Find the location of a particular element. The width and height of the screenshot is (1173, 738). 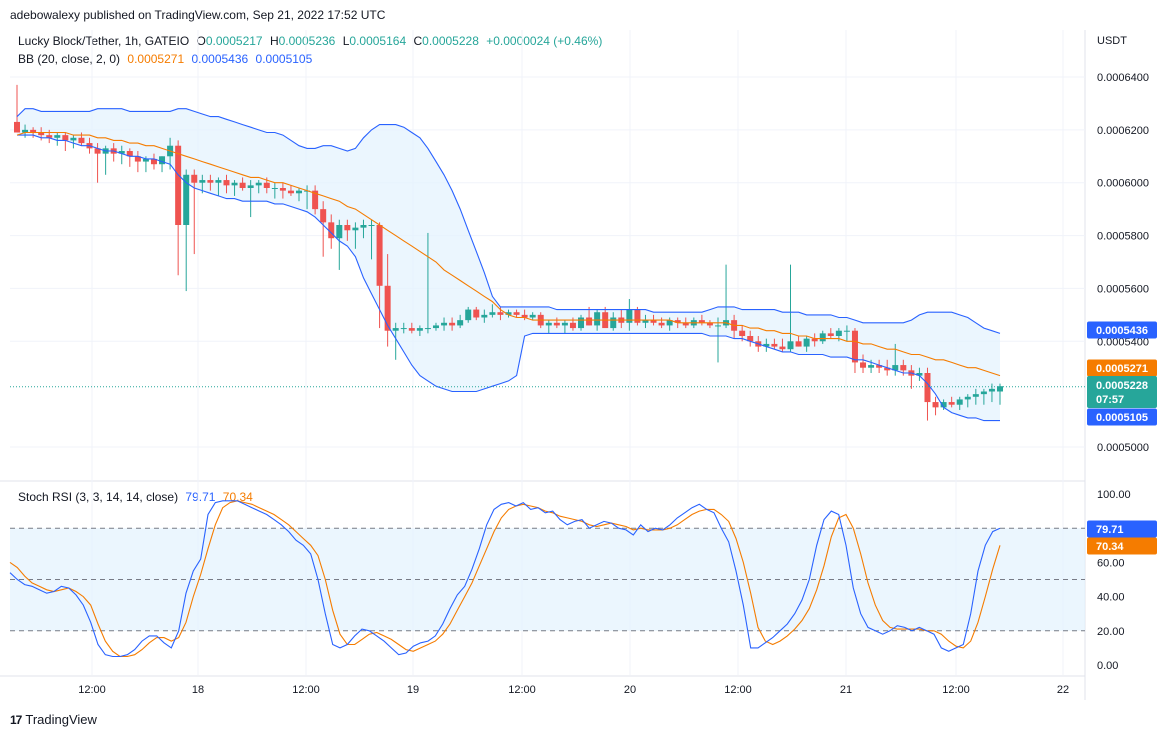

bb-upper-badge-bg is located at coordinates (1122, 330).